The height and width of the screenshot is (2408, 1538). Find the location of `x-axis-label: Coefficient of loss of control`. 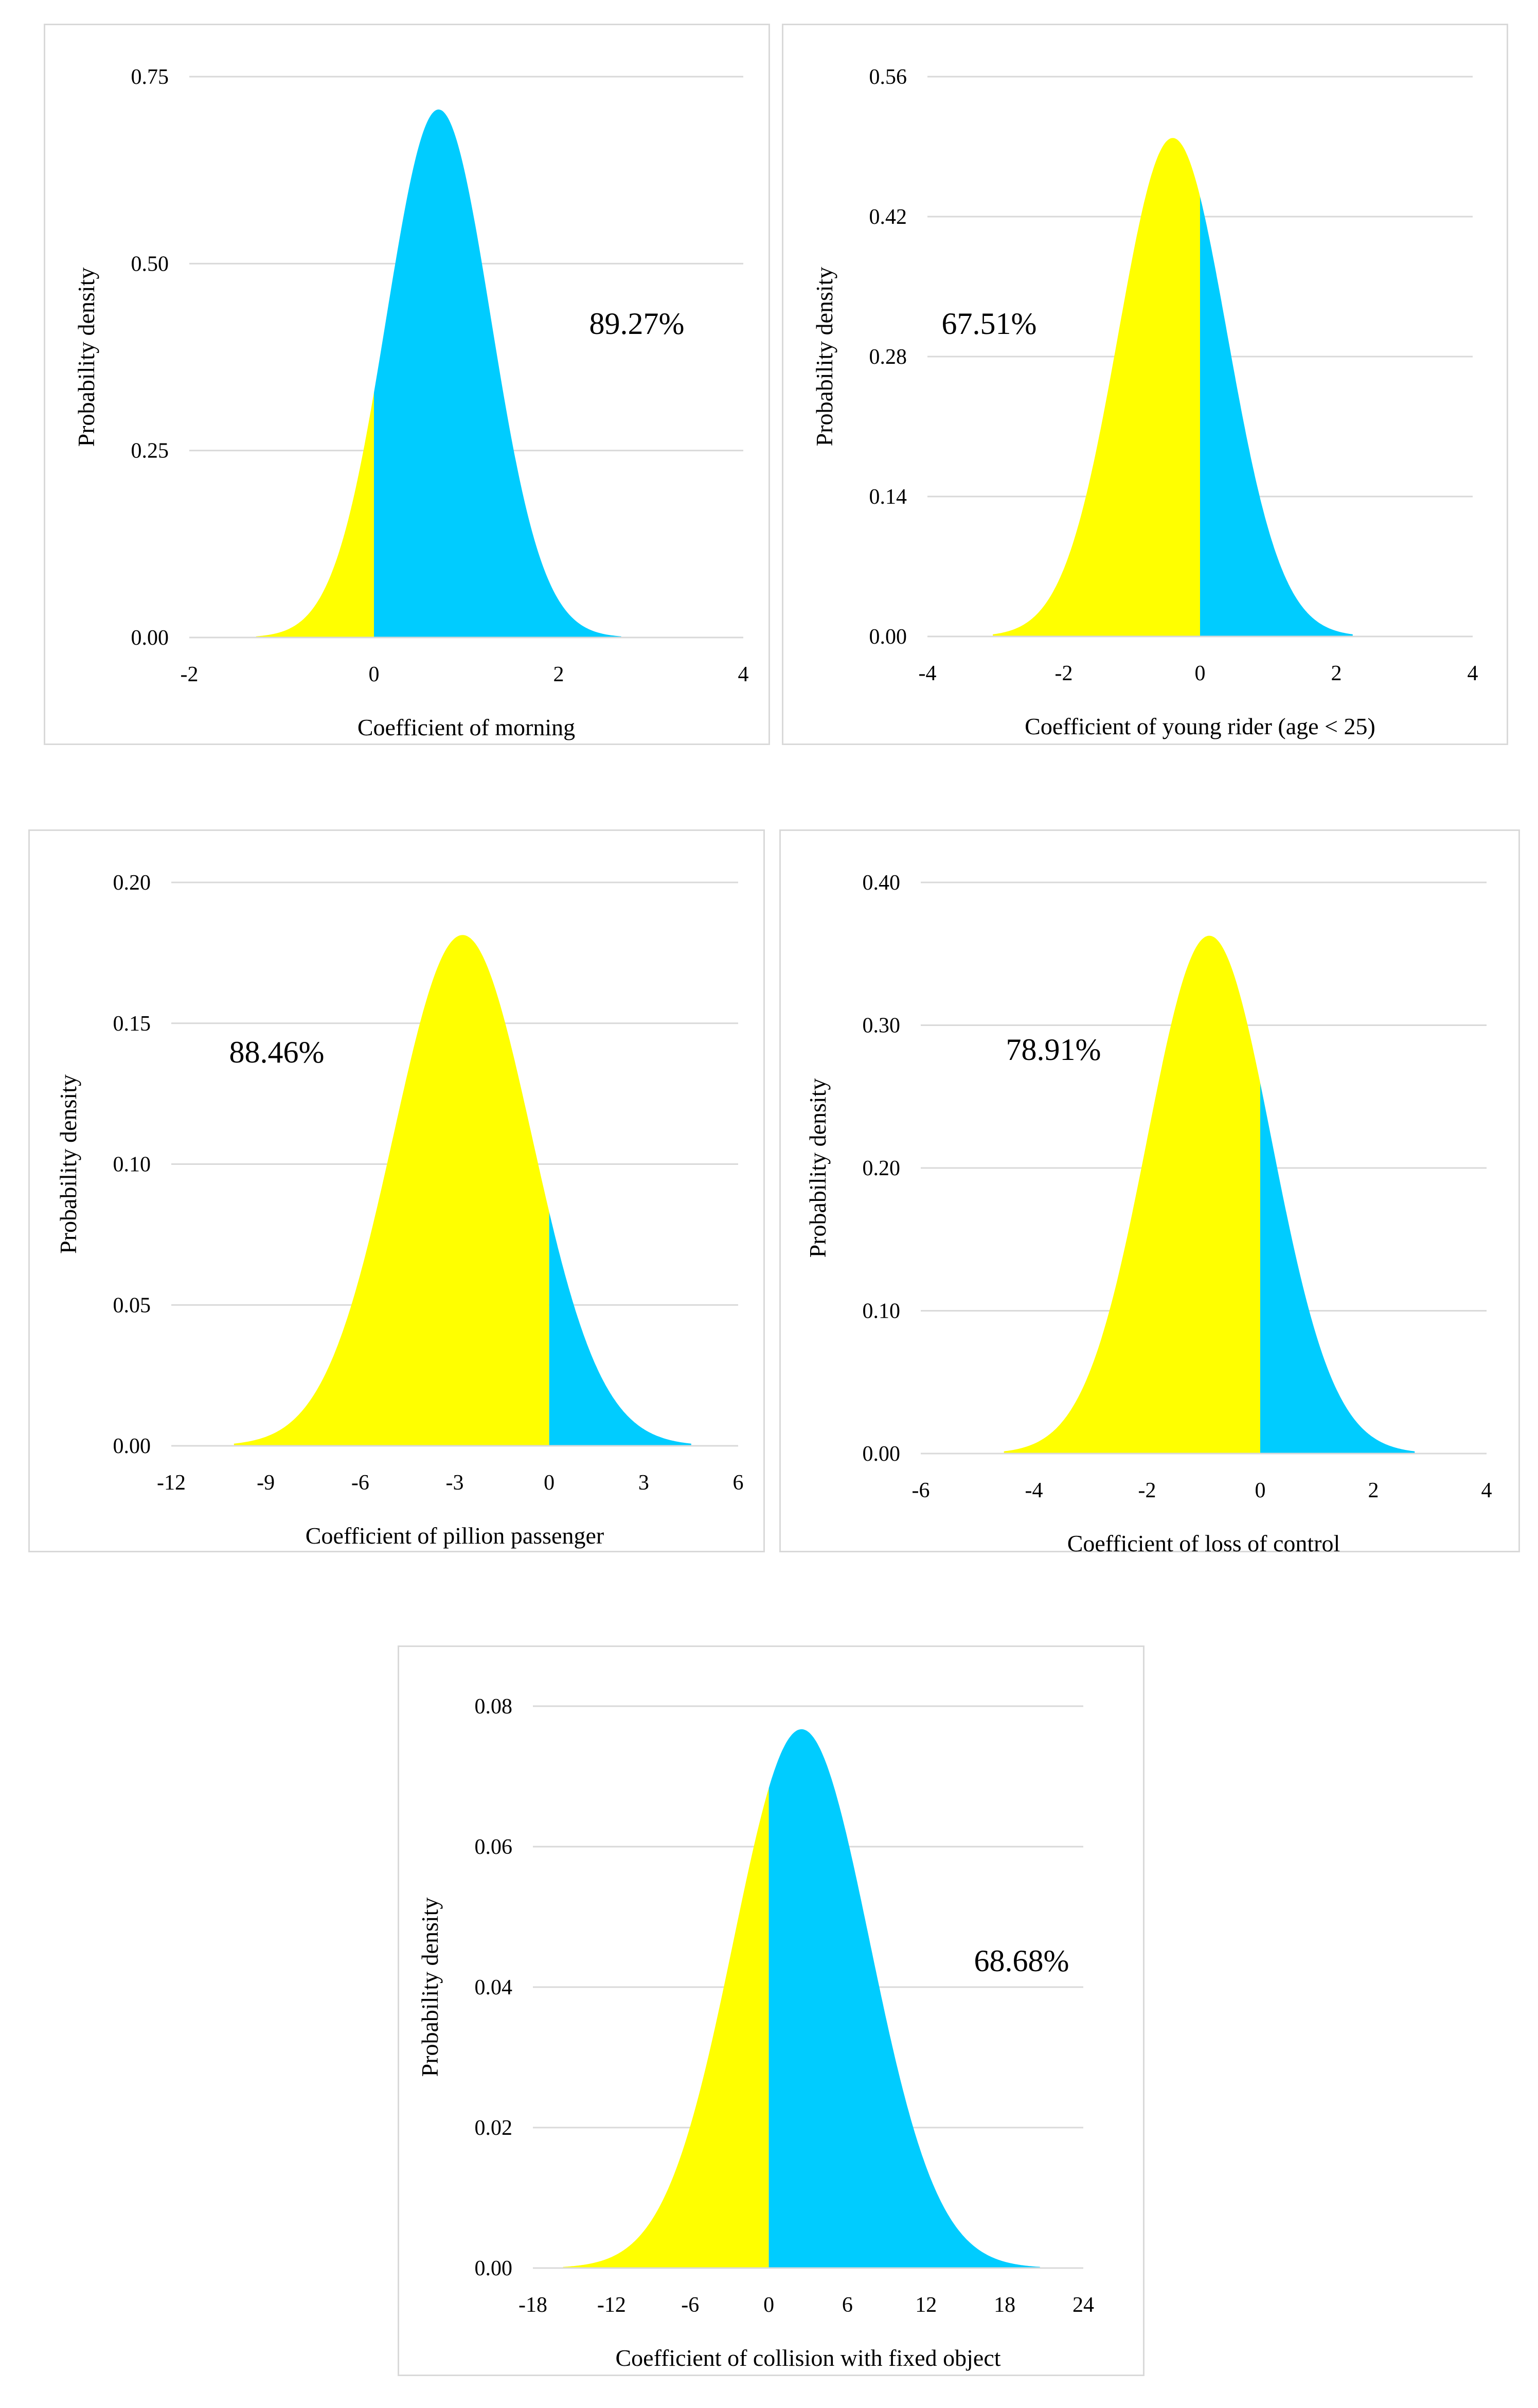

x-axis-label: Coefficient of loss of control is located at coordinates (1203, 1542).